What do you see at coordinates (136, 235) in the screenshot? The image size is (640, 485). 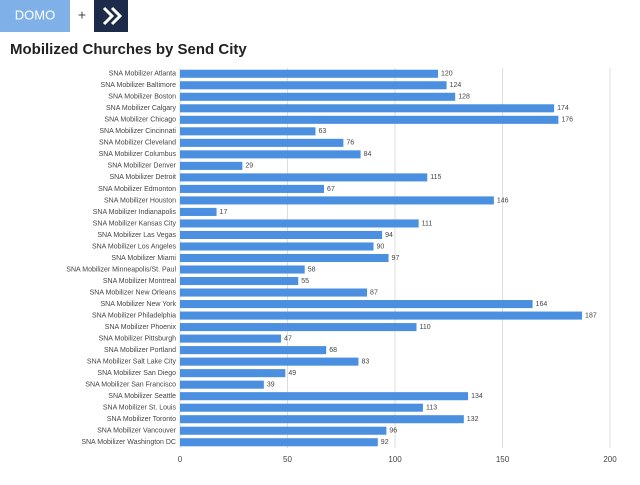 I see `y-tick-label: SNA Mobilizer Las Vegas` at bounding box center [136, 235].